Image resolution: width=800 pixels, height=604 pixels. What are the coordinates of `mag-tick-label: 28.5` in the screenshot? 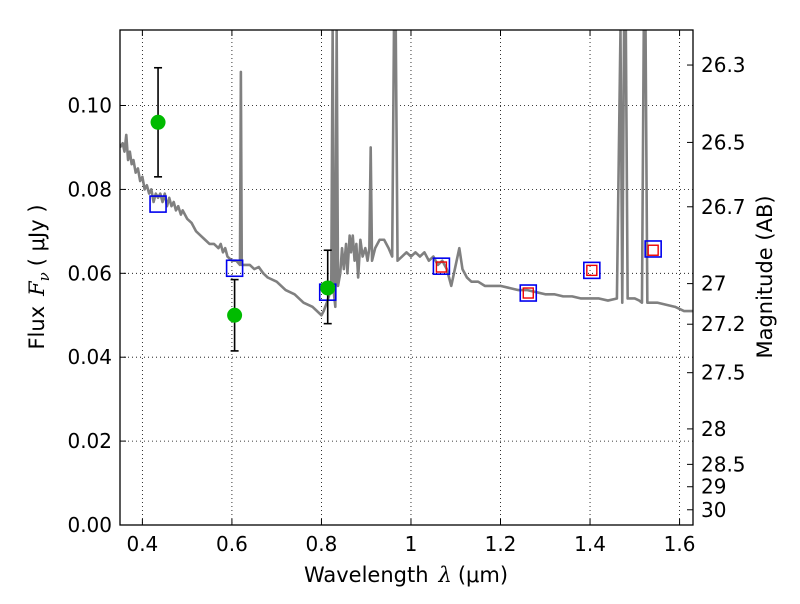 It's located at (723, 464).